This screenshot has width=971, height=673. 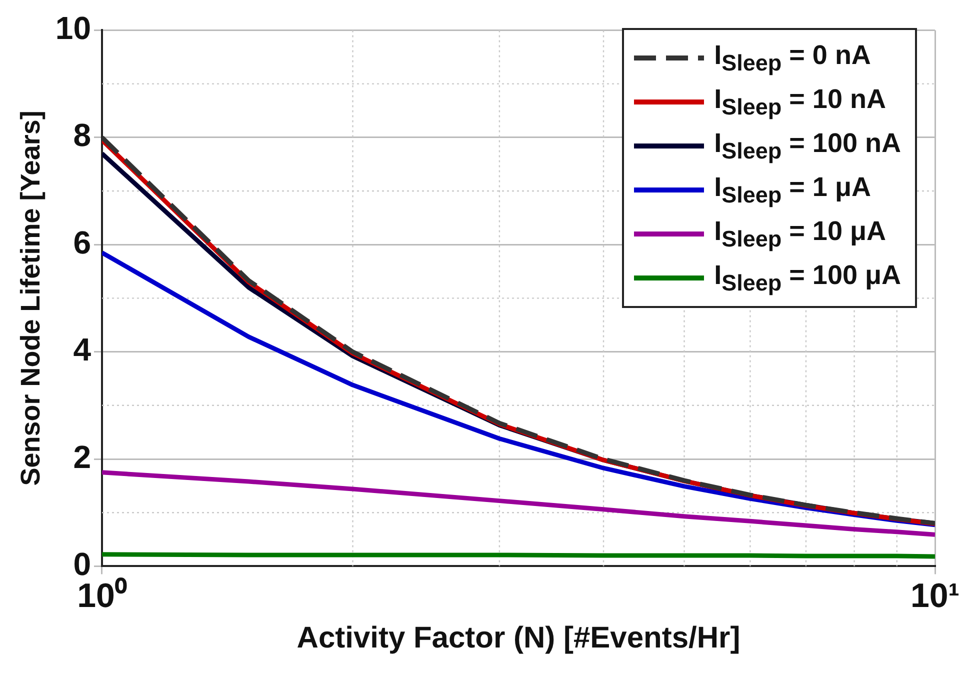 I want to click on legend-label: I$_{Sleep}$ = 100 nA, so click(x=807, y=146).